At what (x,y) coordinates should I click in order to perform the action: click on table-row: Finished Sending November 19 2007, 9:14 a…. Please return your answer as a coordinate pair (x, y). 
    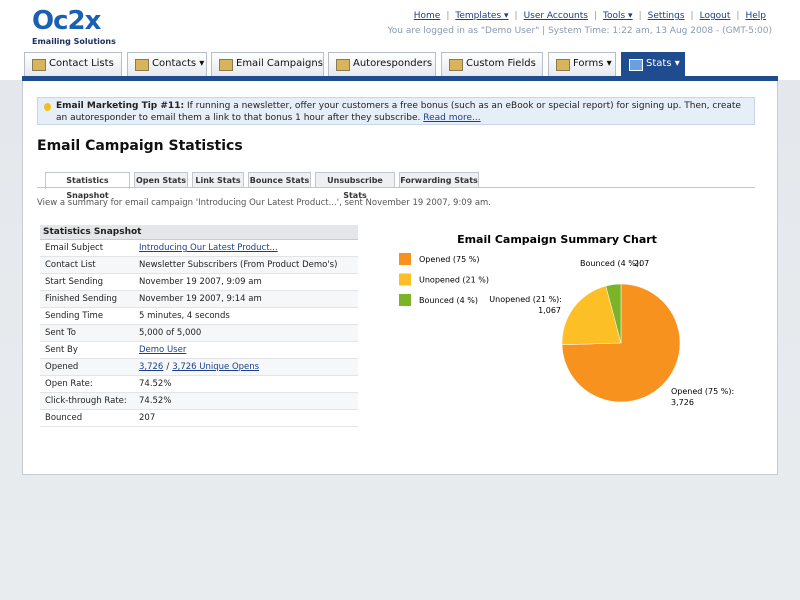
    Looking at the image, I should click on (199, 299).